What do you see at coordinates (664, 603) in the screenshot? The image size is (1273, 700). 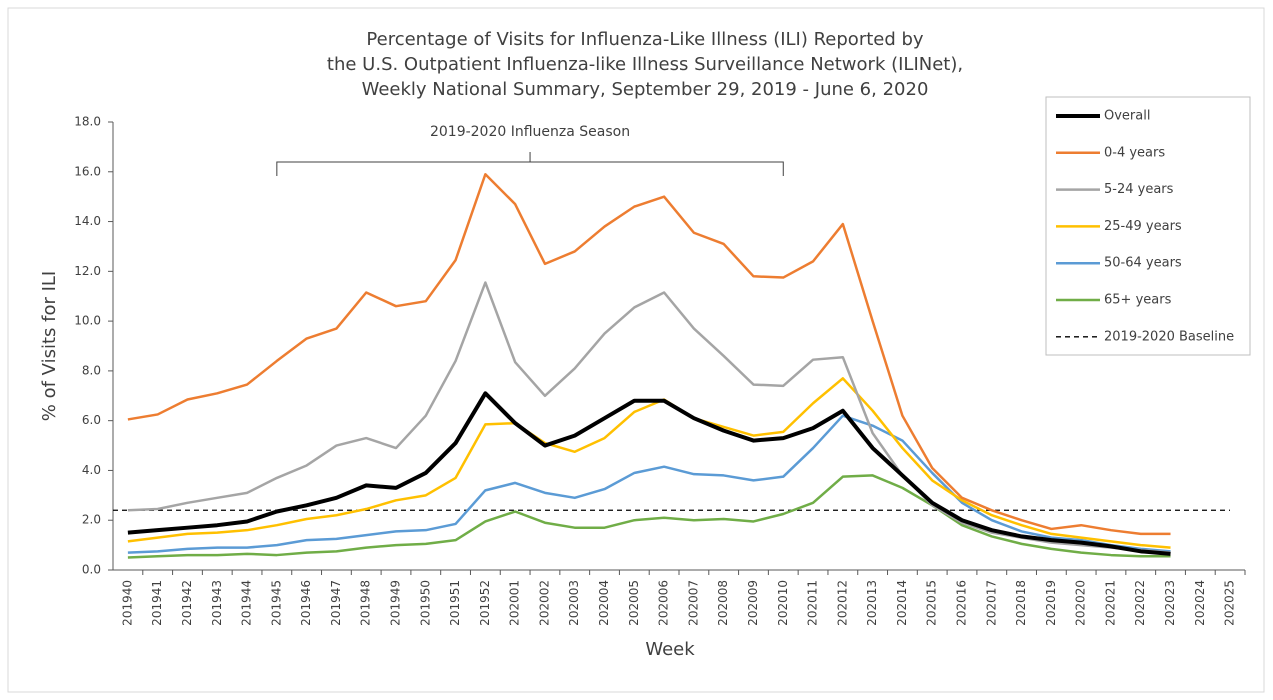 I see `x-tick-label: 202006` at bounding box center [664, 603].